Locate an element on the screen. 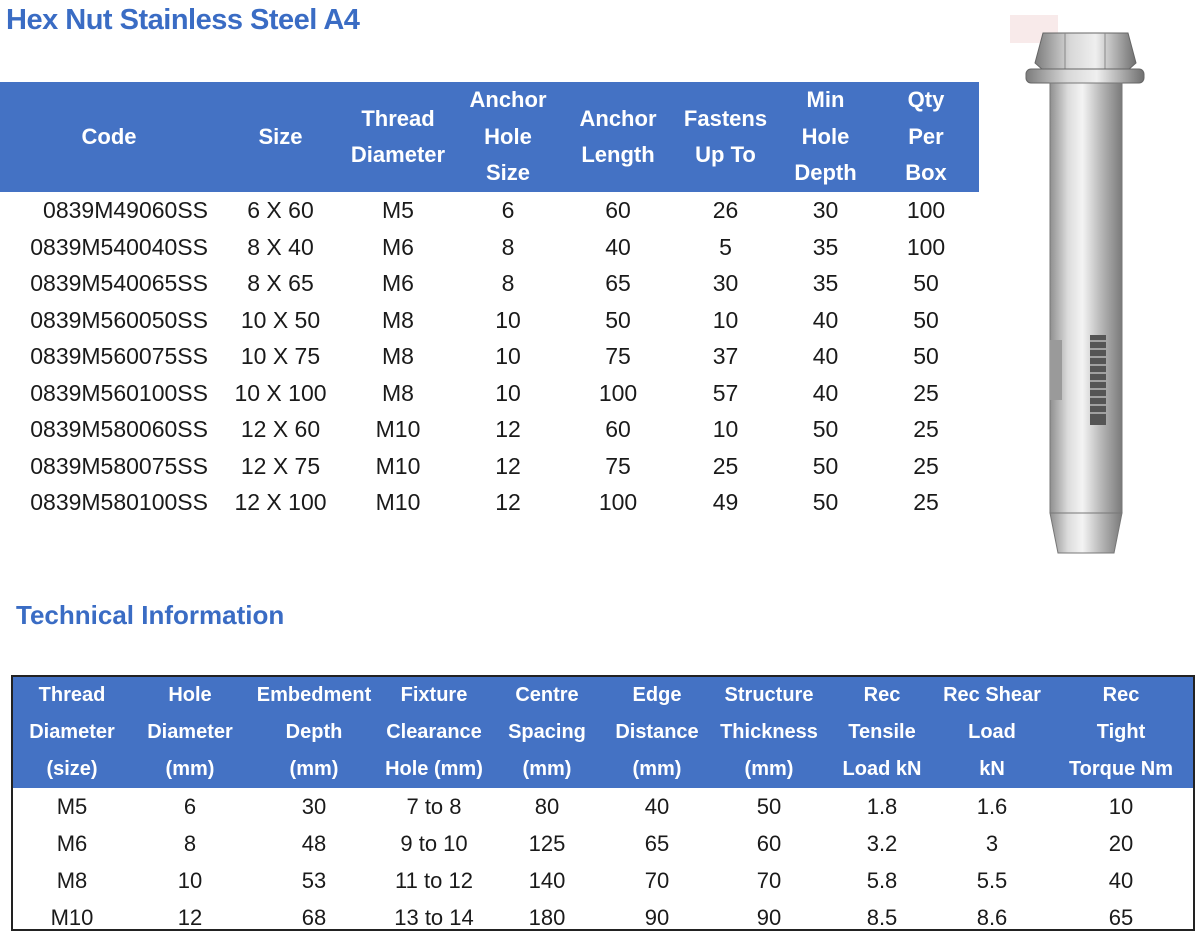  technical-cell: M8 is located at coordinates (72, 880).